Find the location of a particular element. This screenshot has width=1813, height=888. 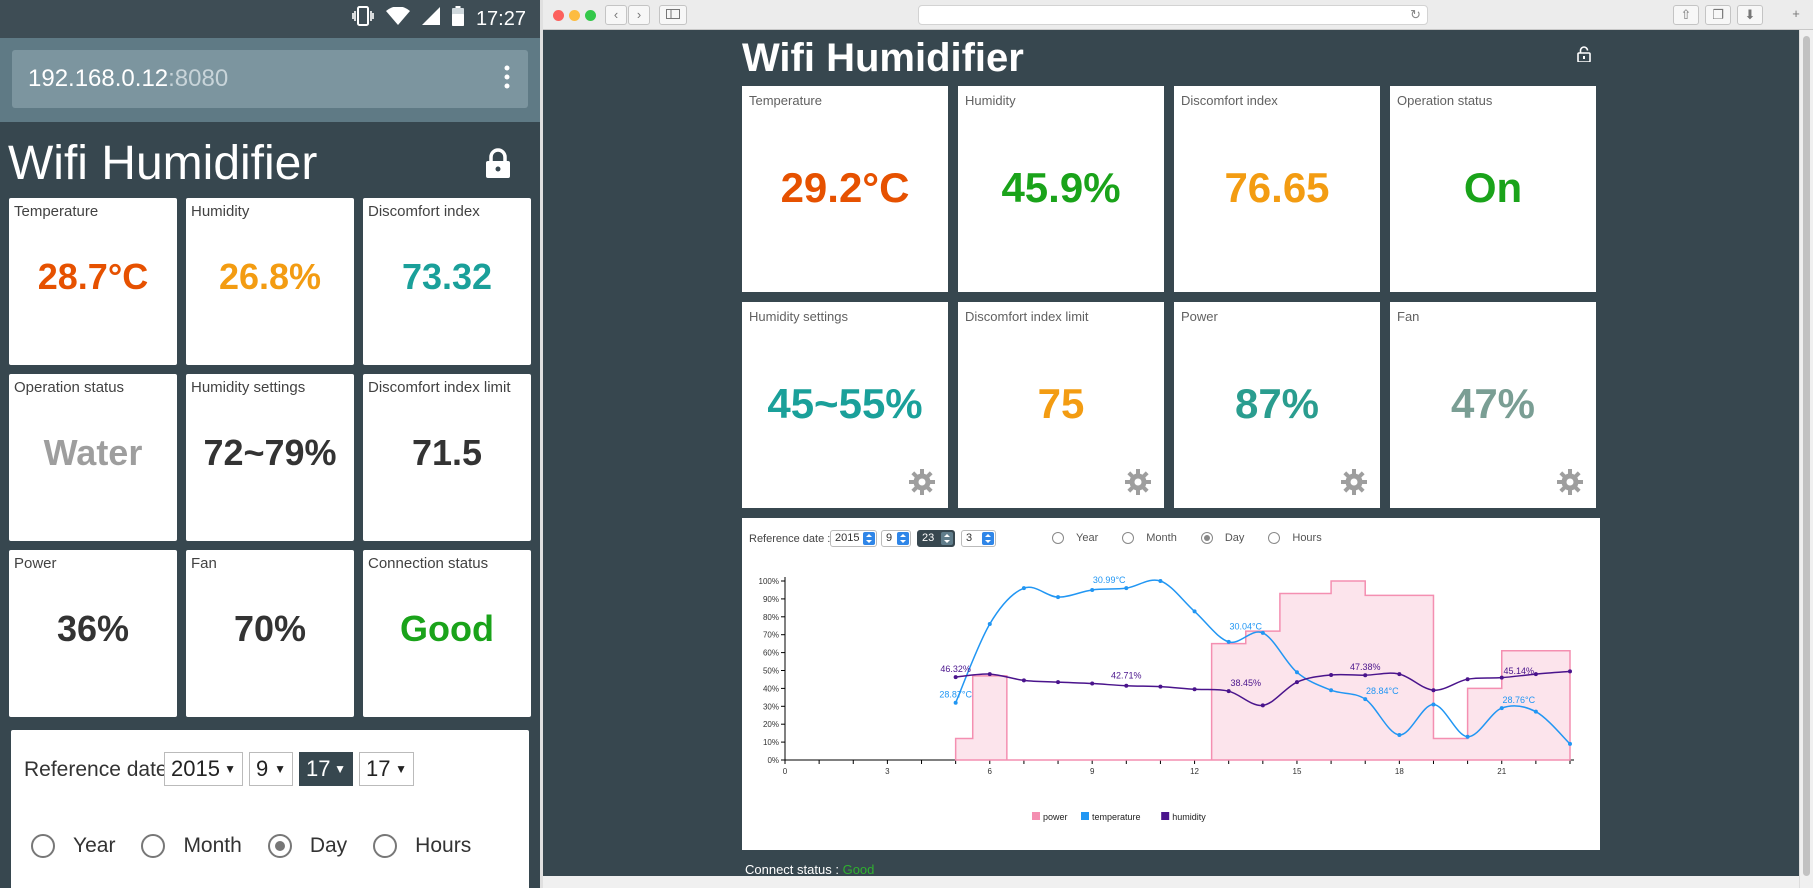

card-value: 75 is located at coordinates (1061, 403).